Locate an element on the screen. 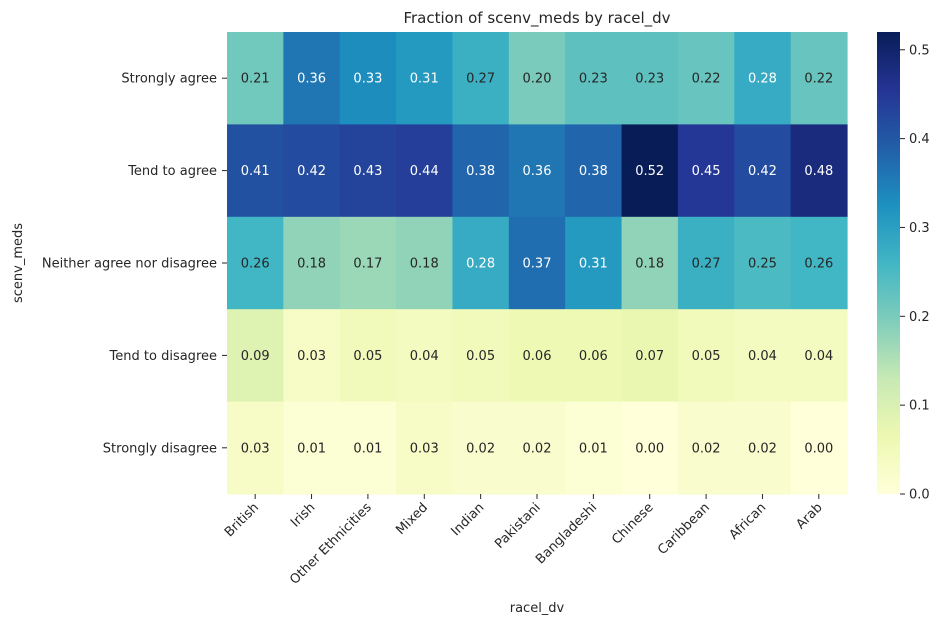 Image resolution: width=950 pixels, height=625 pixels. cell-value-label: 0.38 is located at coordinates (480, 171).